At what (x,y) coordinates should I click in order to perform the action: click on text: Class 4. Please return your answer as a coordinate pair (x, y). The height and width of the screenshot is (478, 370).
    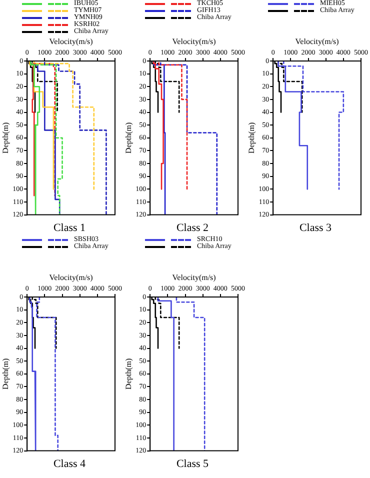
    Looking at the image, I should click on (69, 464).